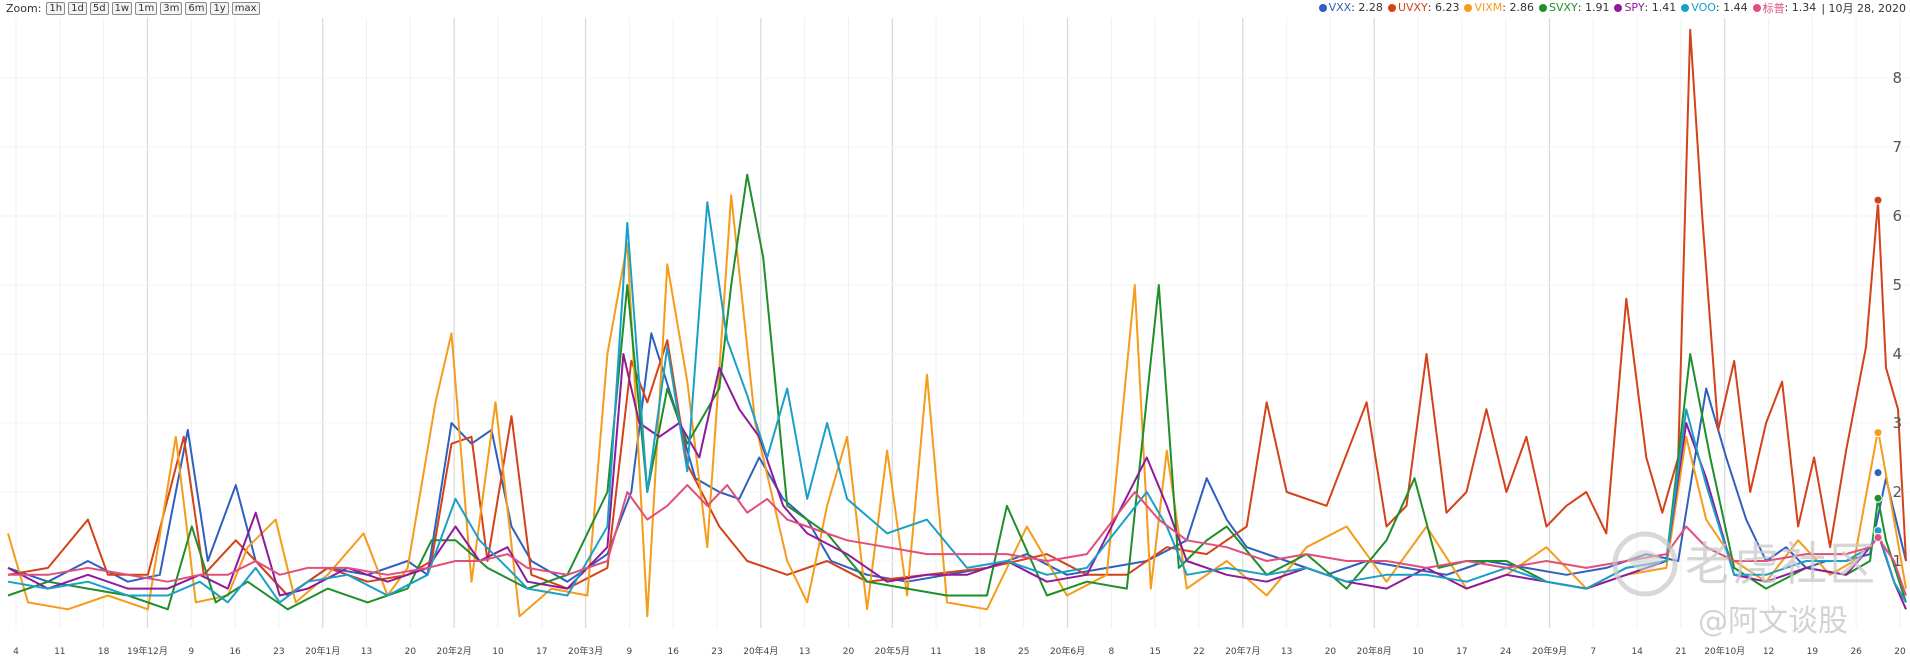  What do you see at coordinates (99, 8) in the screenshot?
I see `zoom-5d-button: 5d` at bounding box center [99, 8].